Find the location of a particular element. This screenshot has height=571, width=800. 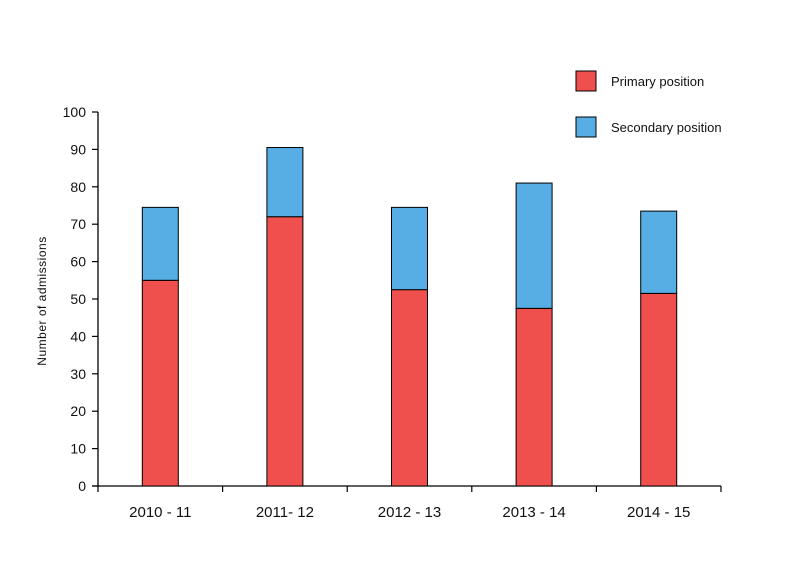

y-tick-label-40: 40 is located at coordinates (78, 336).